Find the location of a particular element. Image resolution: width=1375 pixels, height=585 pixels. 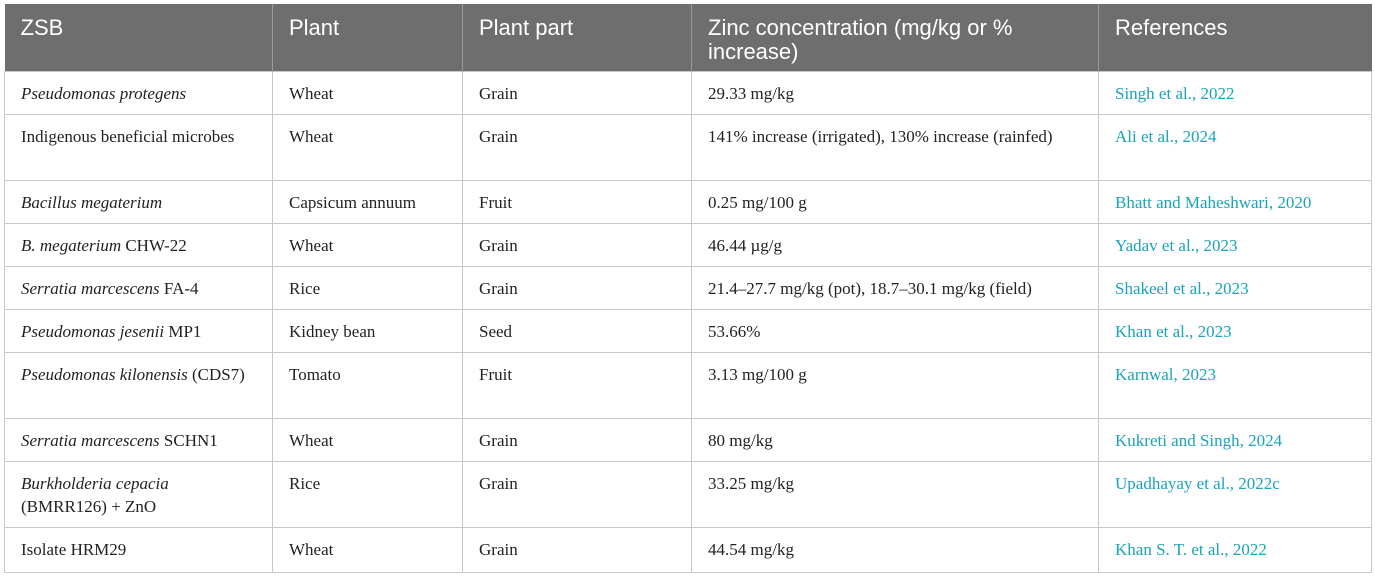

cell-zsb: Indigenous beneficial microbes is located at coordinates (138, 147).